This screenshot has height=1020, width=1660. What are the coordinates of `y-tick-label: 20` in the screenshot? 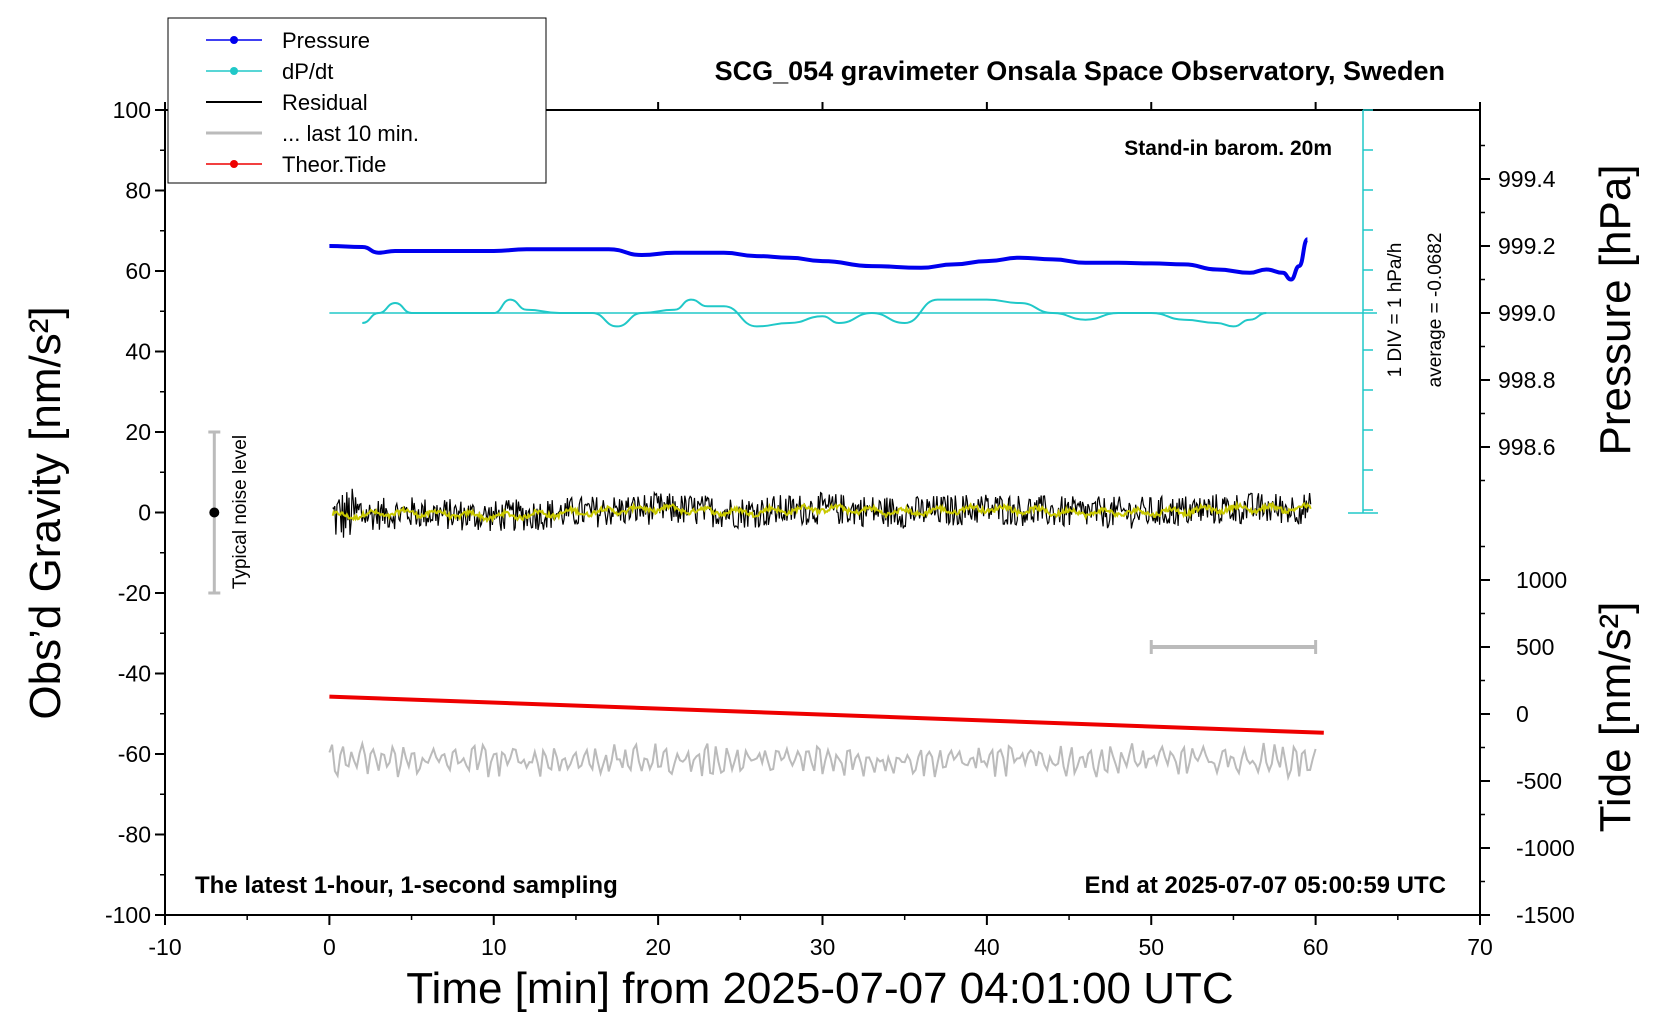 It's located at (138, 432).